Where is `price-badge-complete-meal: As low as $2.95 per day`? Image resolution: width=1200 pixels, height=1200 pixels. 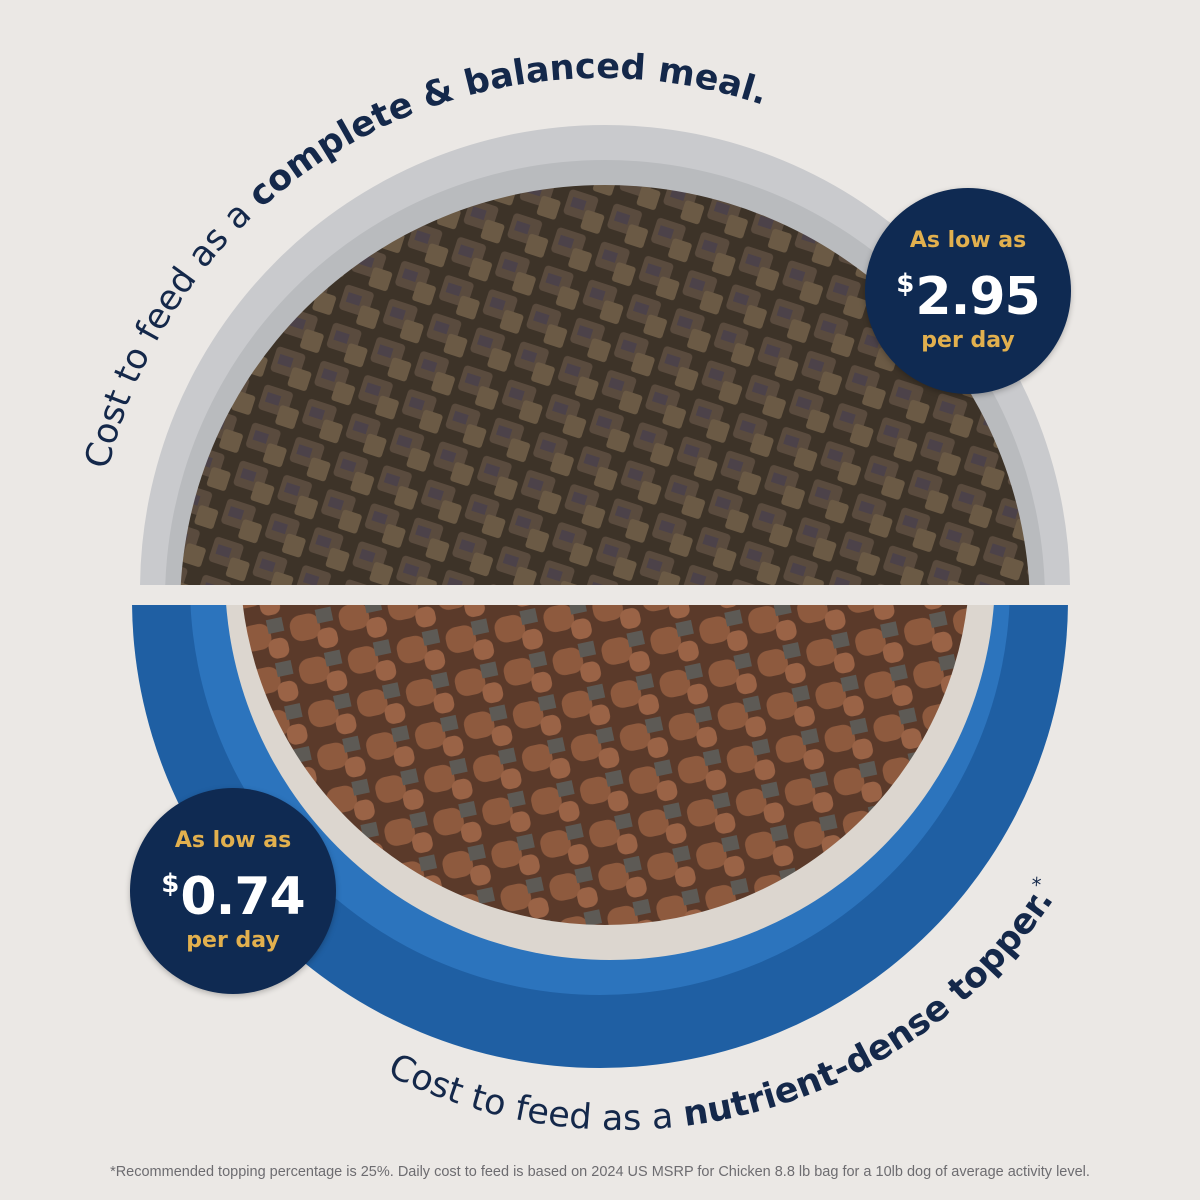
price-badge-complete-meal: As low as $2.95 per day is located at coordinates (968, 291).